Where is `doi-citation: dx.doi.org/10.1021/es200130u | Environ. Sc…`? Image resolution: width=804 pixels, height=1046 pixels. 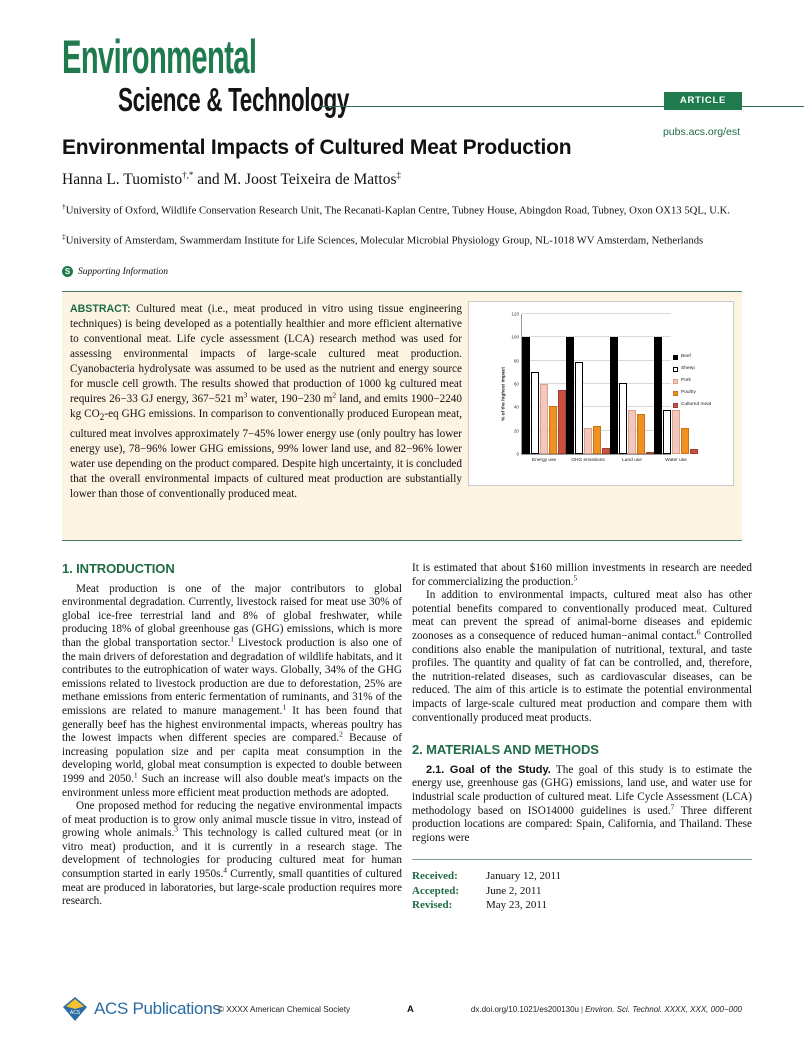 doi-citation: dx.doi.org/10.1021/es200130u | Environ. Sc… is located at coordinates (606, 1009).